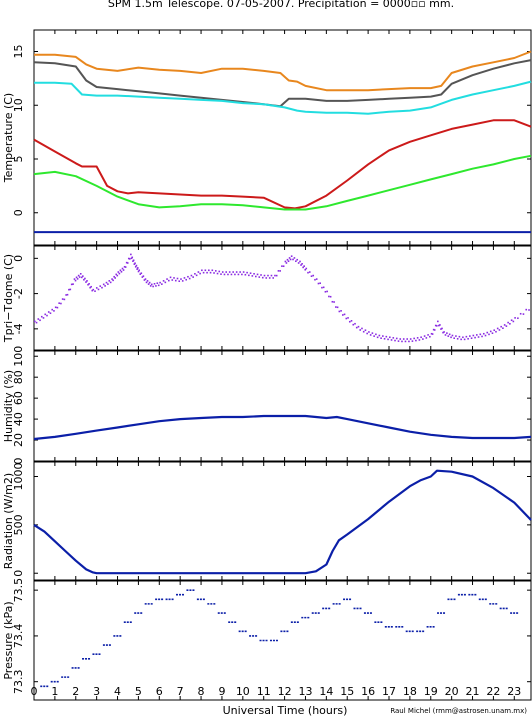 The height and width of the screenshot is (719, 532). Describe the element at coordinates (282, 298) in the screenshot. I see `panel-frame` at that location.